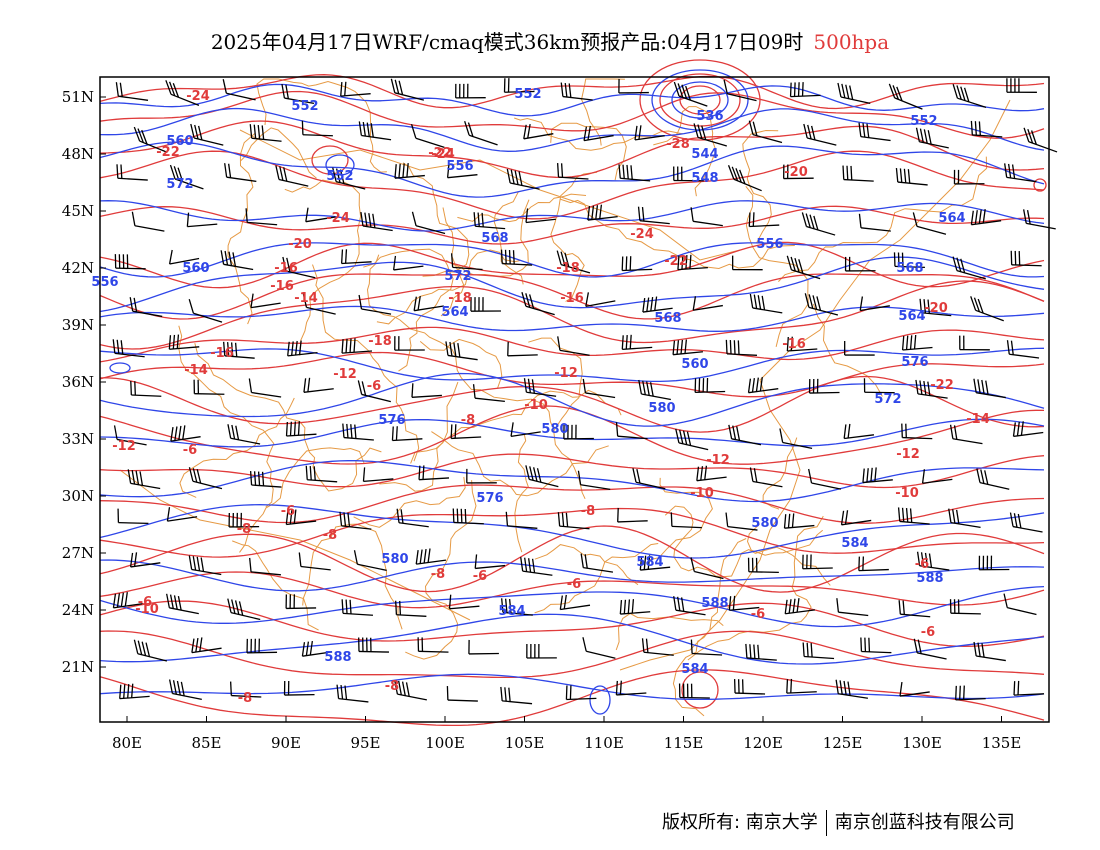 The image size is (1100, 850). I want to click on lon-tick-label: 100E, so click(445, 743).